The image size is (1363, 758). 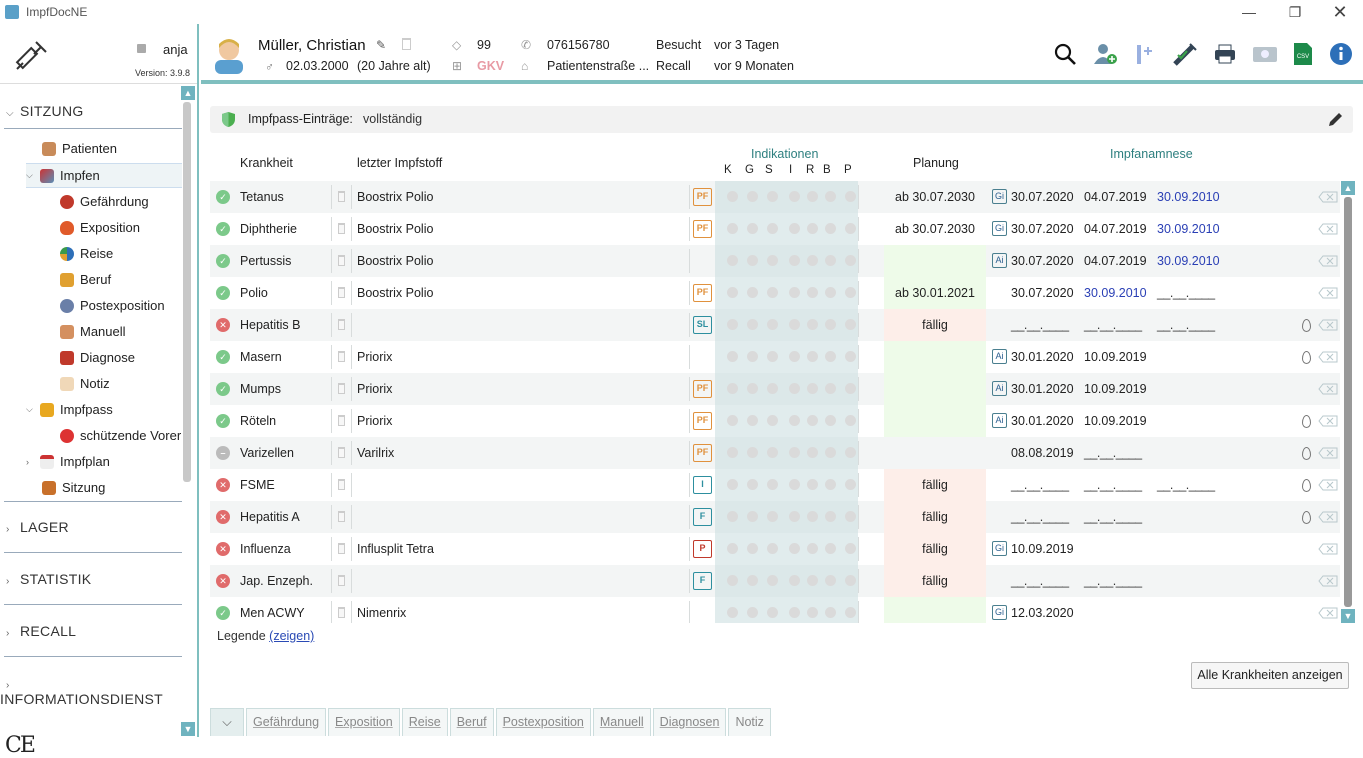 I want to click on vaccinate-button, so click(x=1185, y=54).